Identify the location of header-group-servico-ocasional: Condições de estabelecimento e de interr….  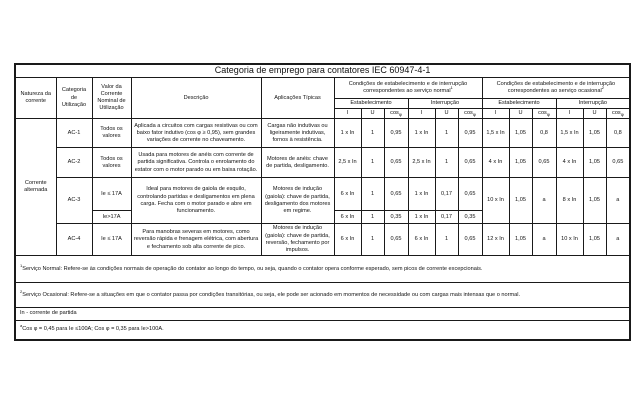
(556, 87).